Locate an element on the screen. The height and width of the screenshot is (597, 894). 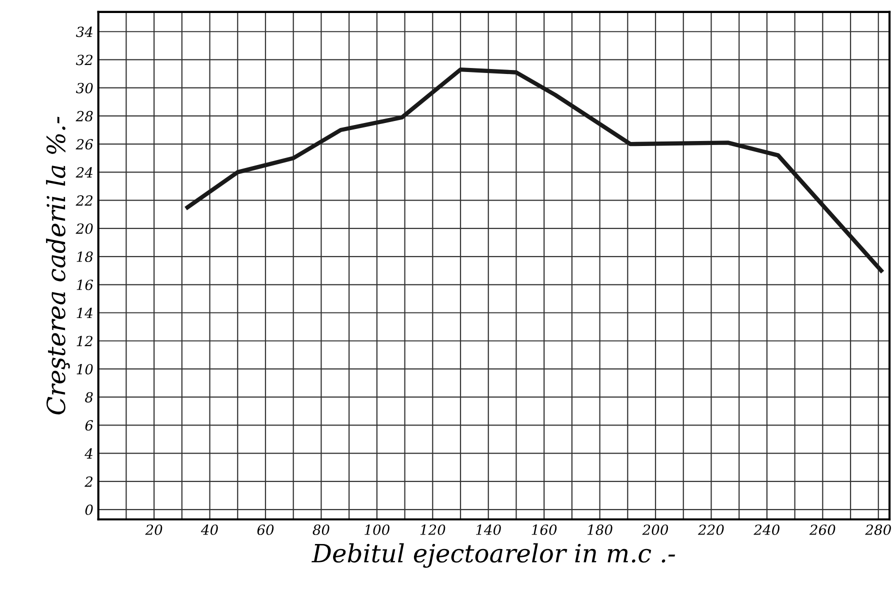
y-tick-label: 30 is located at coordinates (84, 88).